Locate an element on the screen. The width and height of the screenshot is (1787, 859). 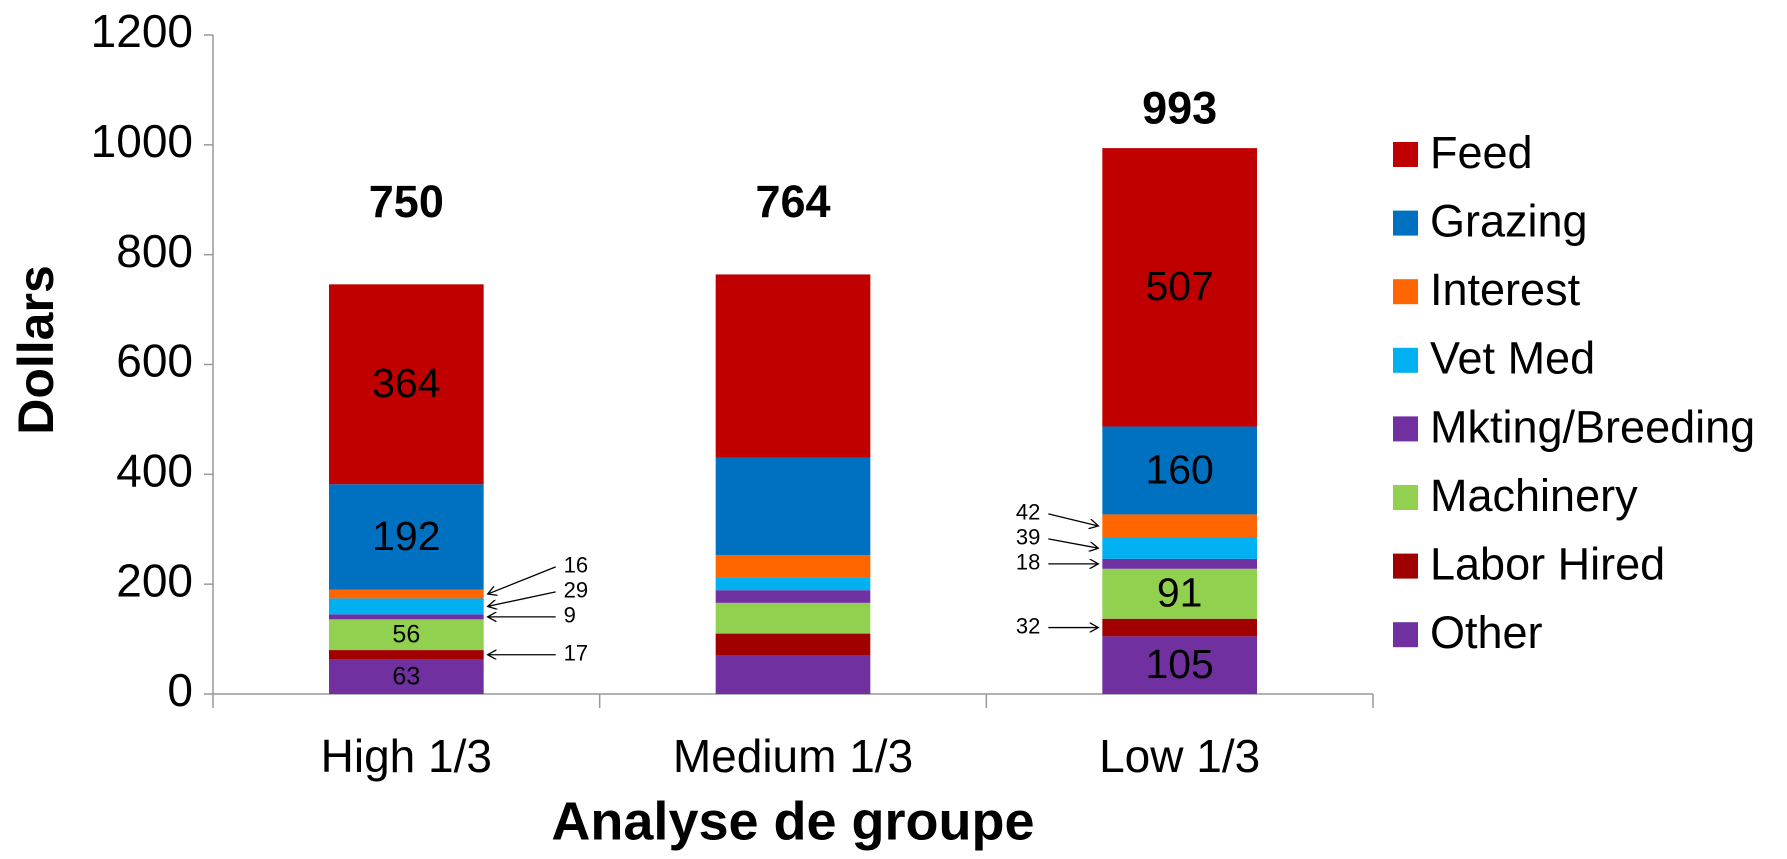
data-label: 29 is located at coordinates (576, 590).